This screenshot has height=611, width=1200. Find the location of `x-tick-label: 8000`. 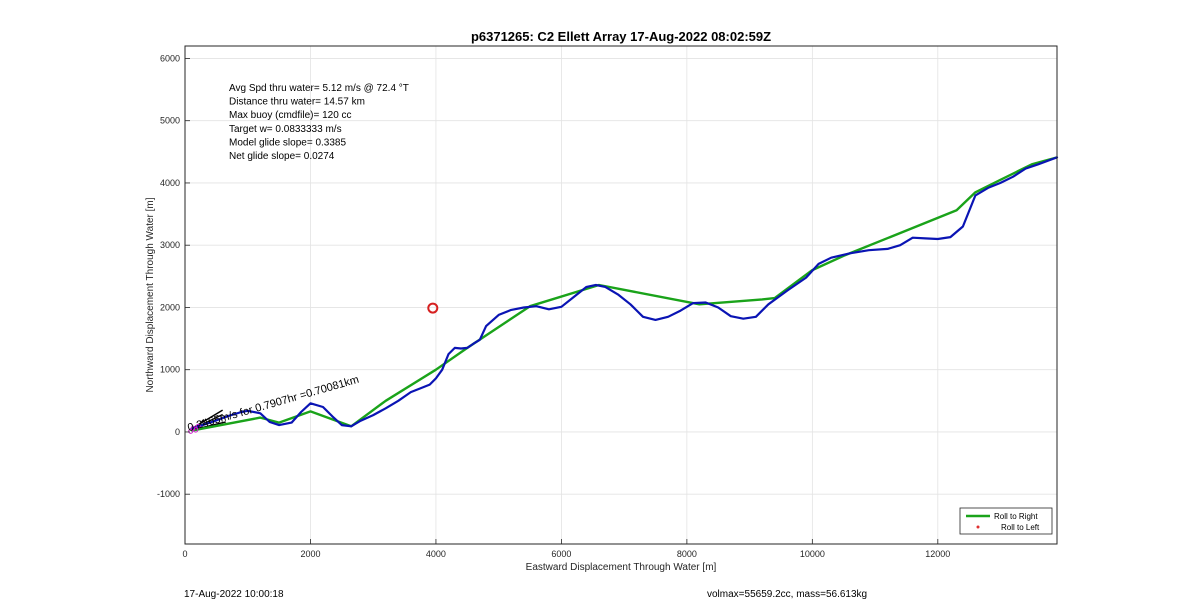

x-tick-label: 8000 is located at coordinates (687, 554).